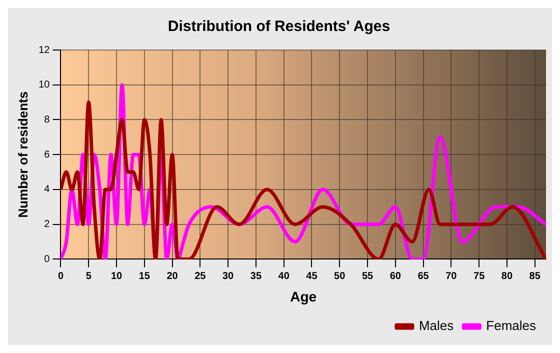 The height and width of the screenshot is (353, 560). Describe the element at coordinates (47, 120) in the screenshot. I see `y-tick-label: 8` at that location.